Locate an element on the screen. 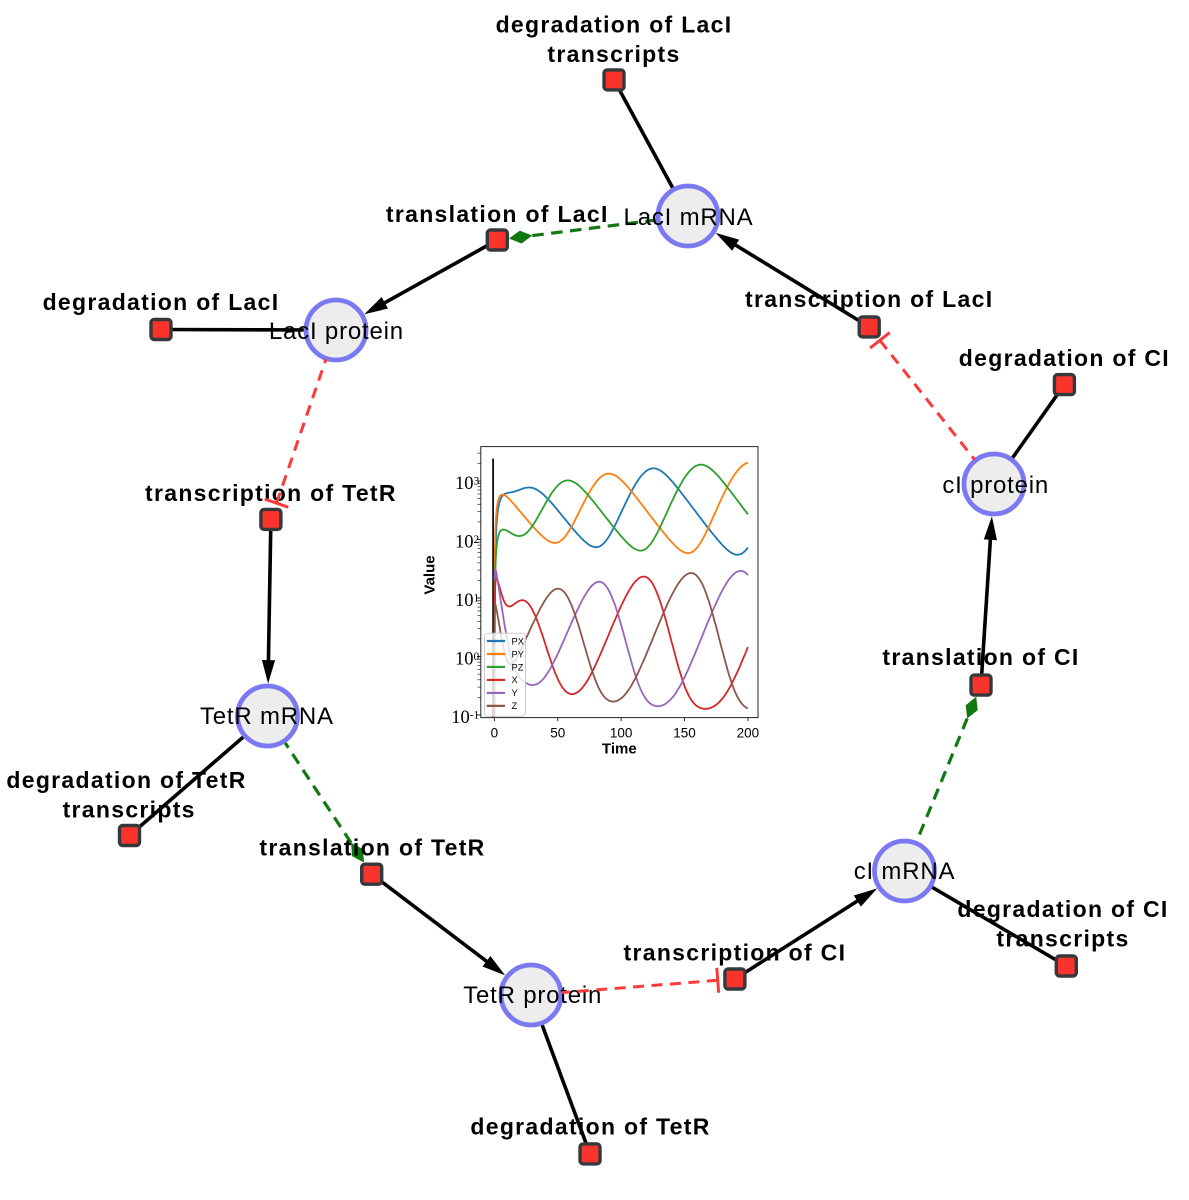  svg-text: LacI mRNA is located at coordinates (689, 217).